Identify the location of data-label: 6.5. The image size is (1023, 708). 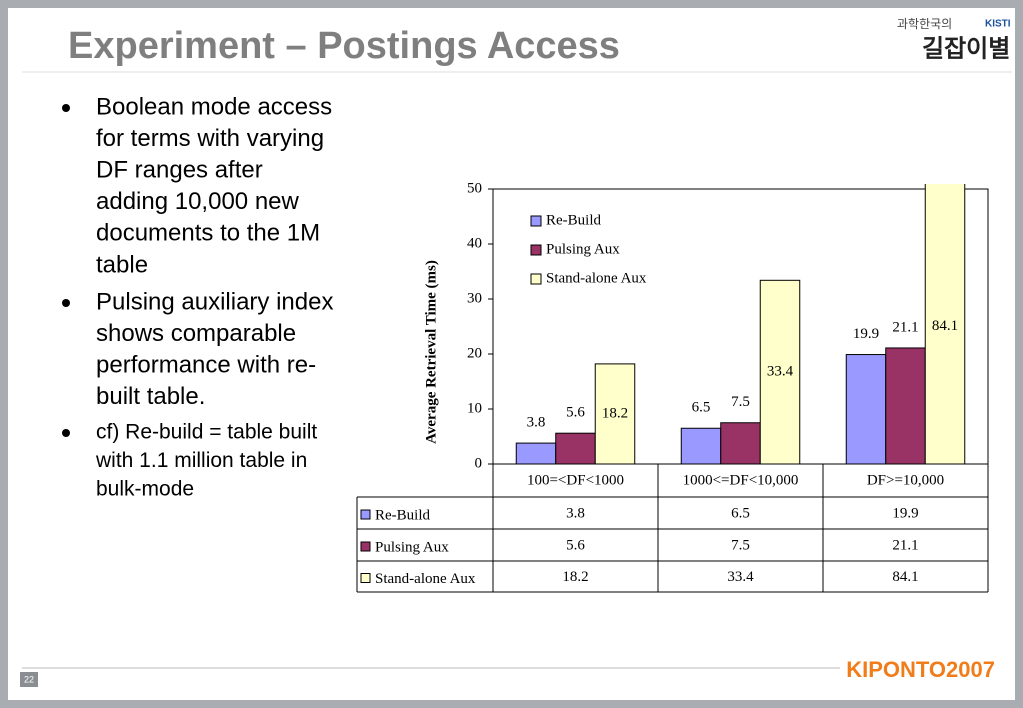
(701, 408).